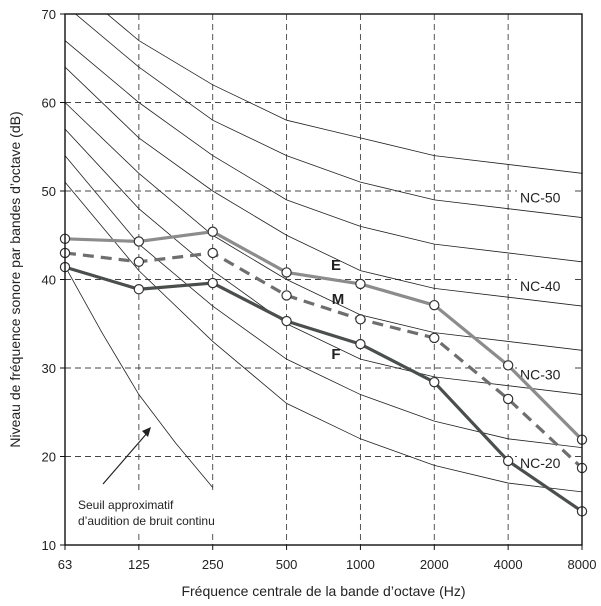  Describe the element at coordinates (213, 564) in the screenshot. I see `x-tick-label: 250` at that location.